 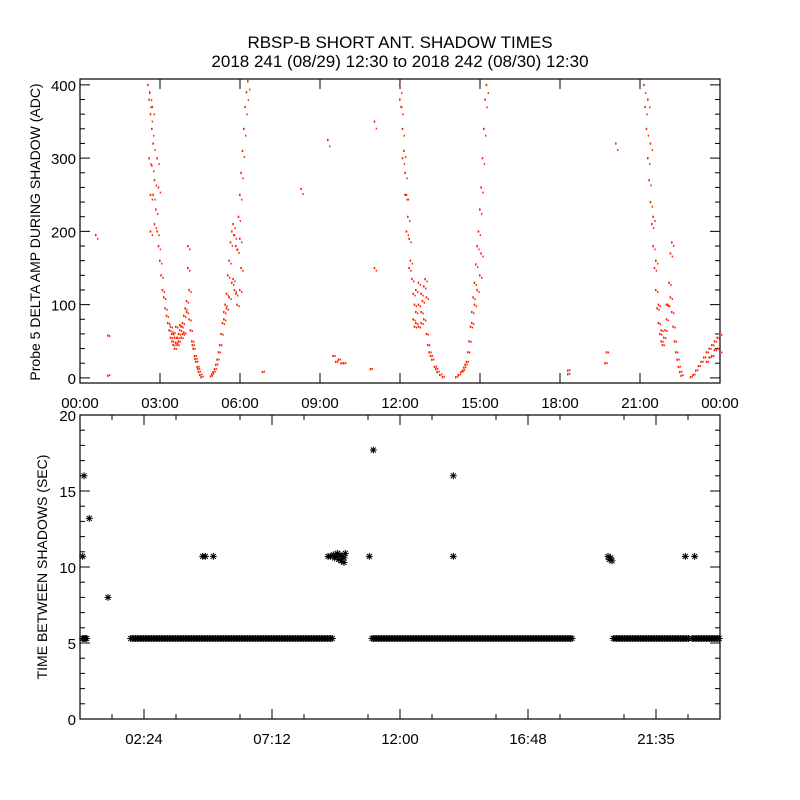 What do you see at coordinates (42, 567) in the screenshot?
I see `bottom-y-axis-label: TIME BETWEEN SHADOWS (SEC)` at bounding box center [42, 567].